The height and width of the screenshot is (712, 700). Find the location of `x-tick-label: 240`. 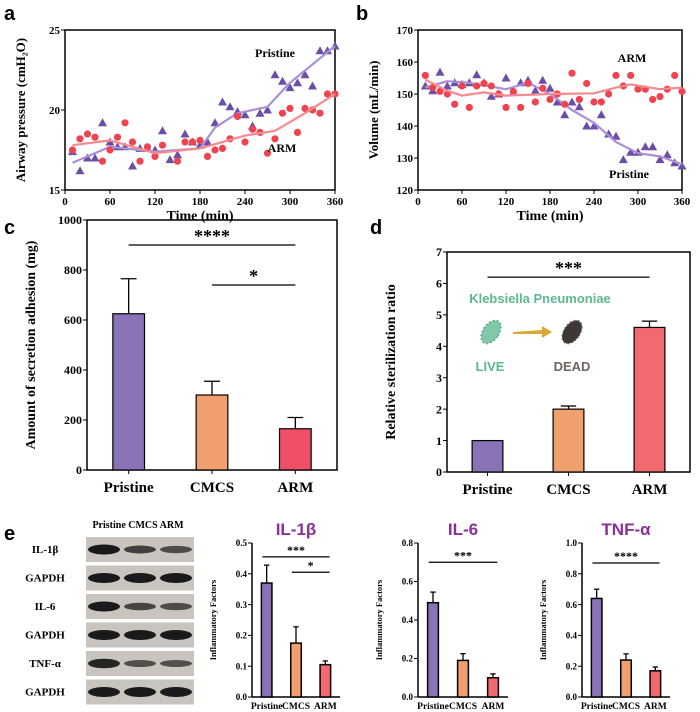

x-tick-label: 240 is located at coordinates (245, 202).